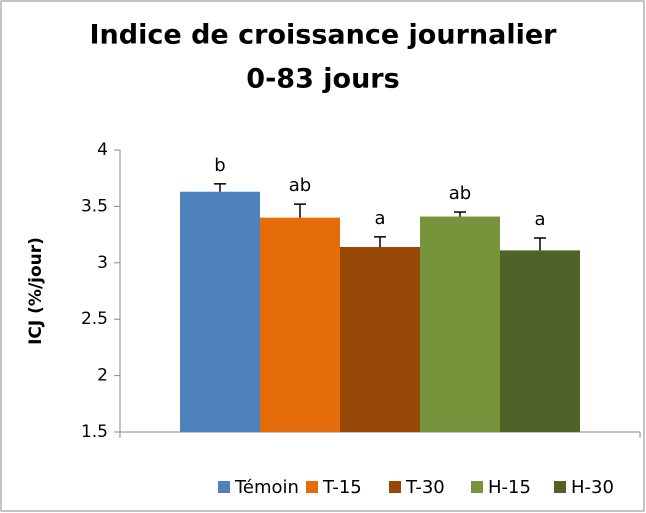  What do you see at coordinates (425, 487) in the screenshot?
I see `legend-label: T-30` at bounding box center [425, 487].